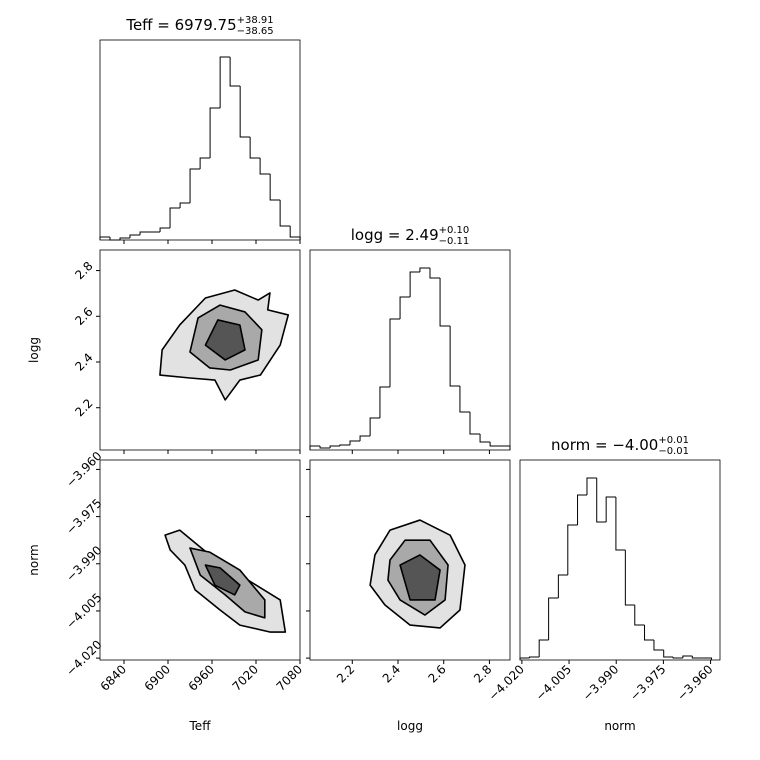  Describe the element at coordinates (694, 682) in the screenshot. I see `x-tick-label: −3.960` at that location.